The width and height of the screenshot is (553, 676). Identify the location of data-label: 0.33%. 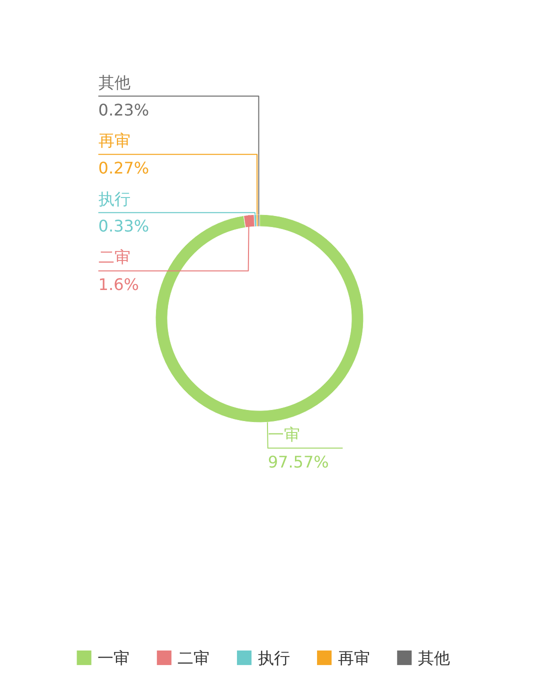
(124, 226).